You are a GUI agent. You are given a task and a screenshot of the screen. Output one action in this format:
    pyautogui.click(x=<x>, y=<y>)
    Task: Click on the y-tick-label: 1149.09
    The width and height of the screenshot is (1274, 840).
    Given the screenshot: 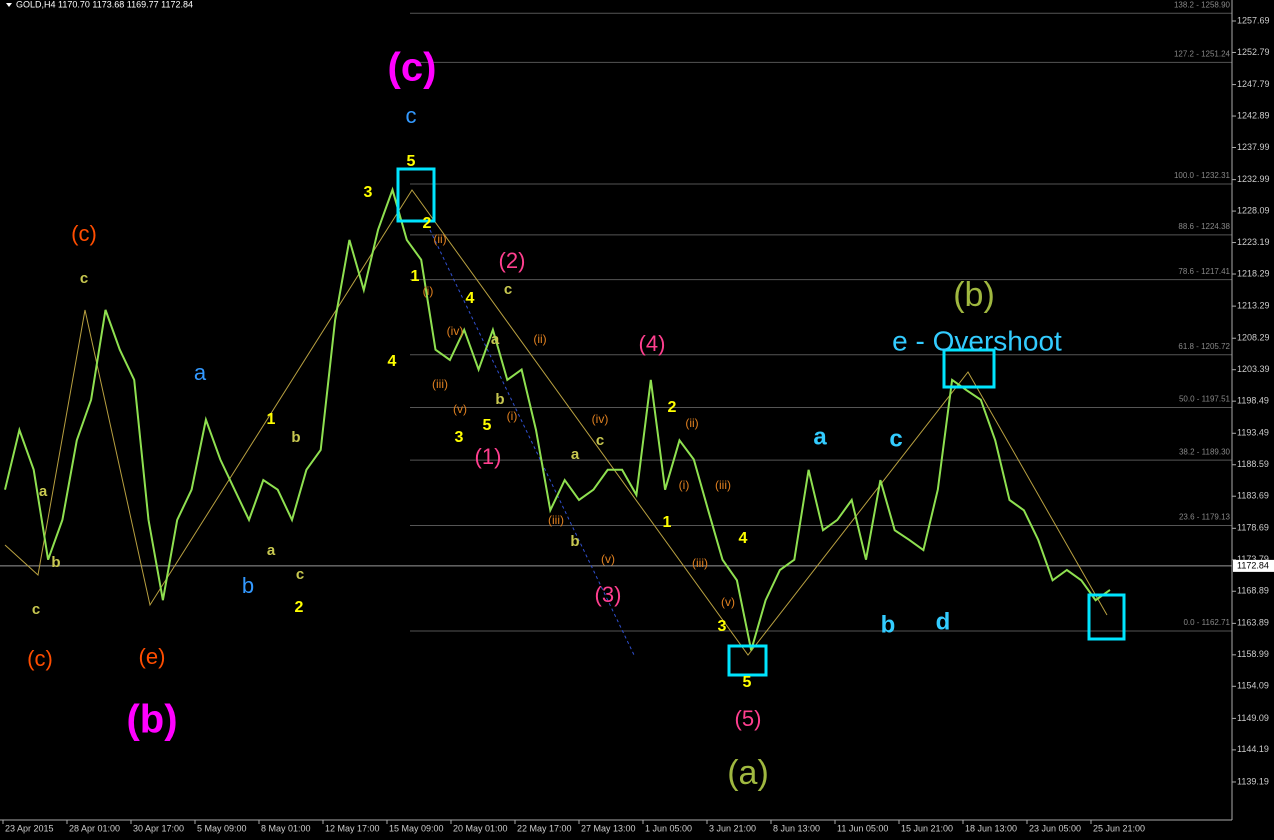 What is the action you would take?
    pyautogui.click(x=1253, y=718)
    